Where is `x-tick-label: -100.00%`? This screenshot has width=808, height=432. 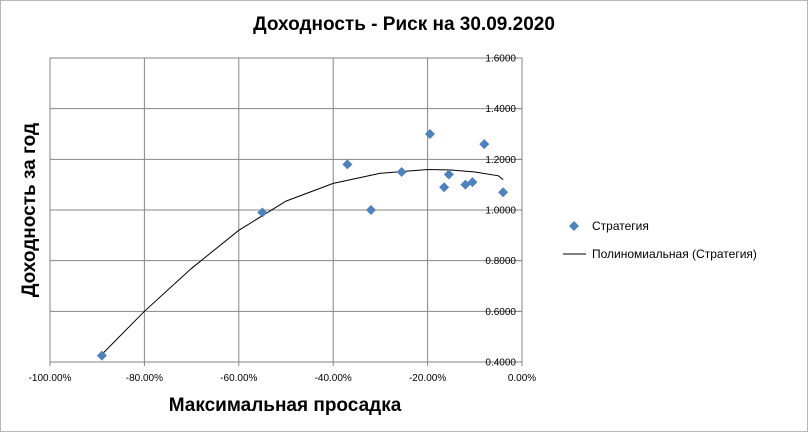 x-tick-label: -100.00% is located at coordinates (50, 378).